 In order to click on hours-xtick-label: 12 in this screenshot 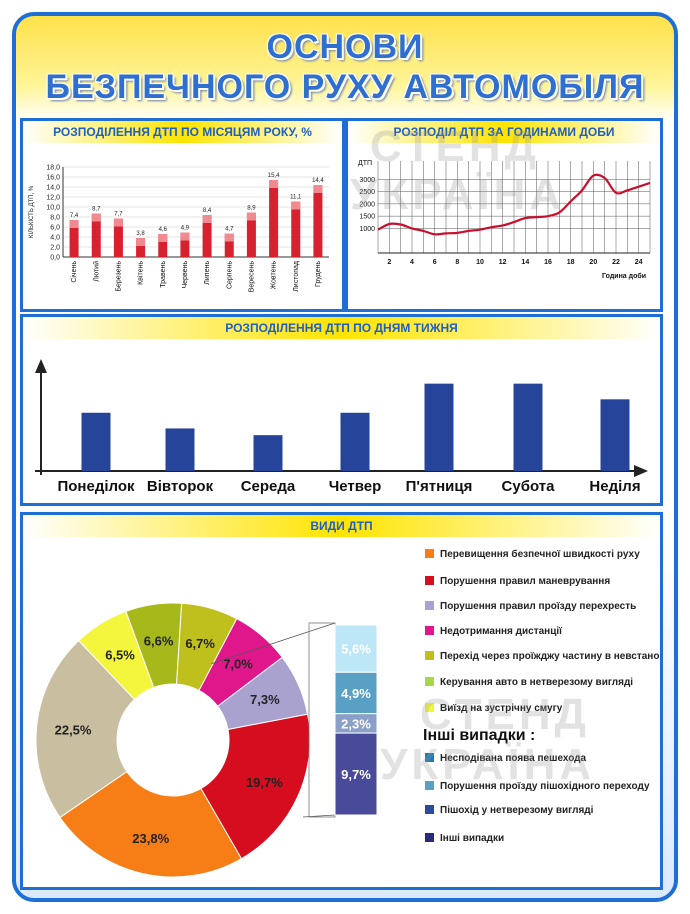, I will do `click(503, 262)`.